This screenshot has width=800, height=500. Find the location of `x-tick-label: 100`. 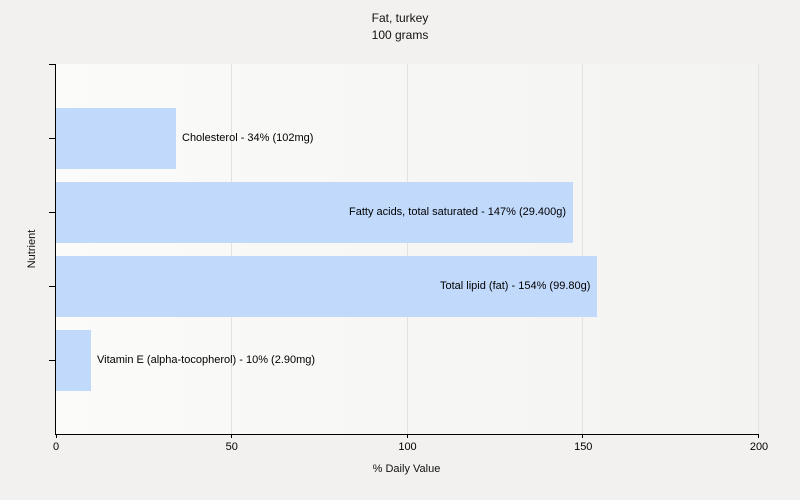

x-tick-label: 100 is located at coordinates (407, 447).